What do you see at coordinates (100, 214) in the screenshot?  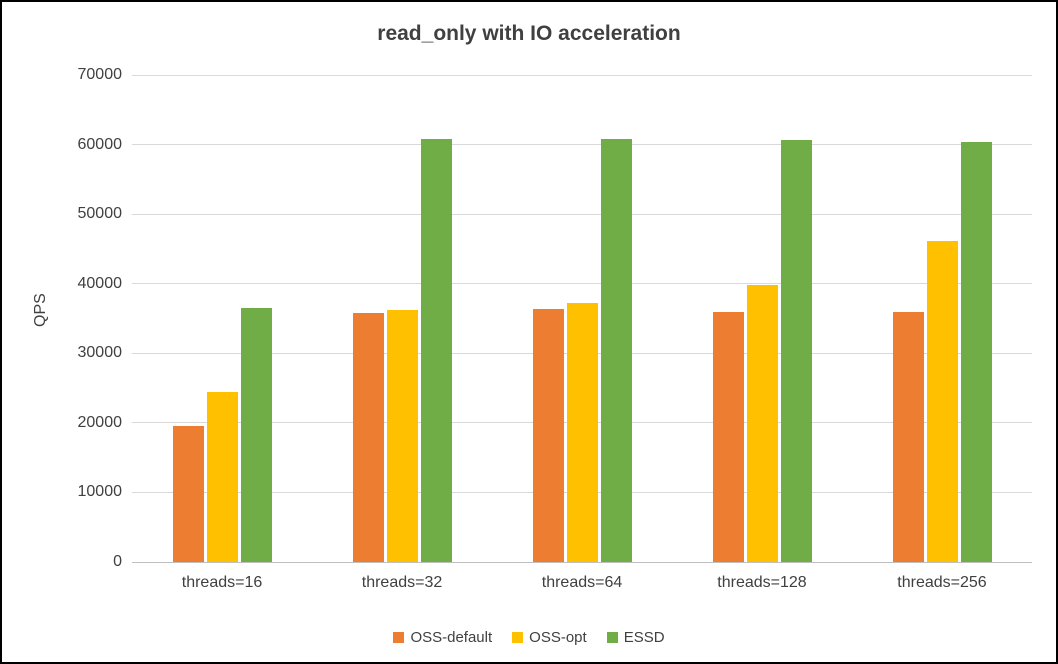 I see `y-tick-label: 50000` at bounding box center [100, 214].